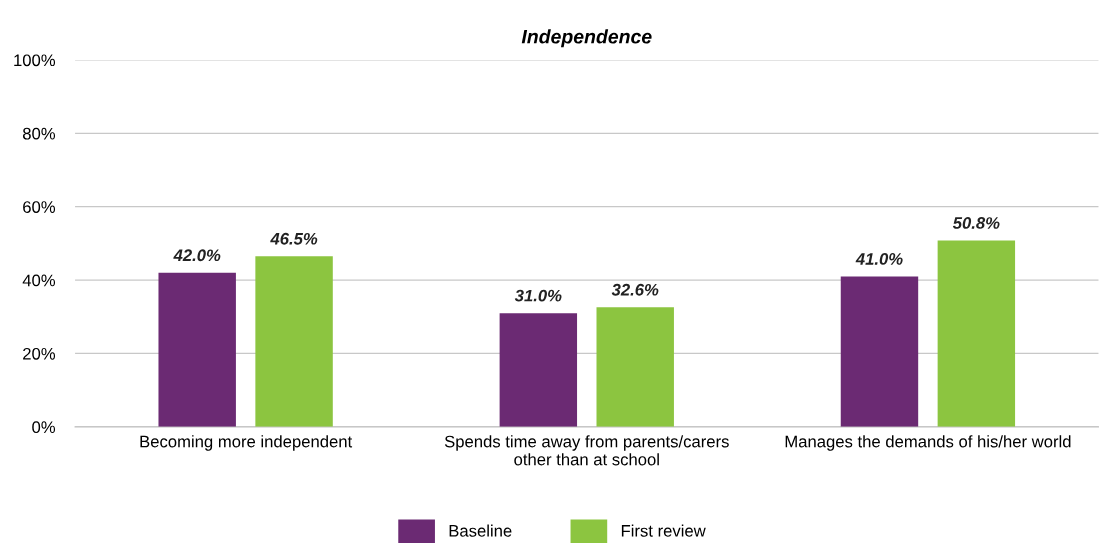 The width and height of the screenshot is (1104, 558). I want to click on y-tick-label: 20%, so click(39, 353).